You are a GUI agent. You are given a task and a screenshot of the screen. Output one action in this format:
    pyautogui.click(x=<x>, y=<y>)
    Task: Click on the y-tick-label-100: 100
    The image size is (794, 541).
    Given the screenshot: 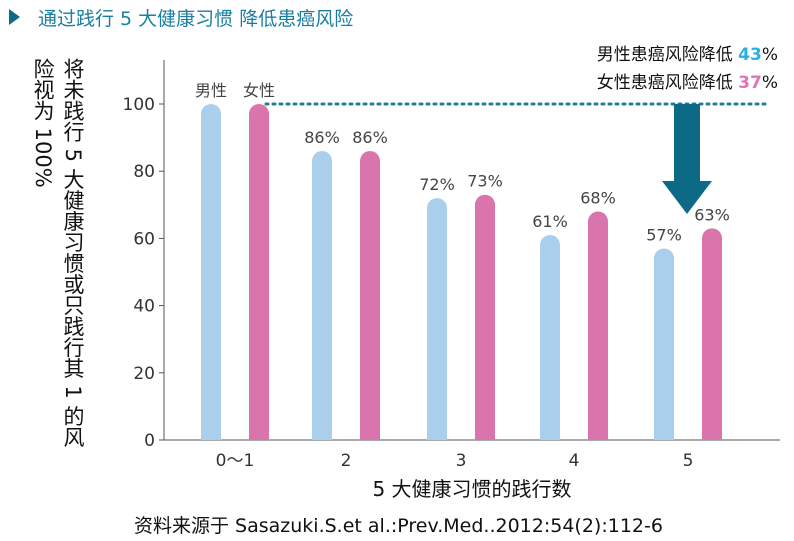 What is the action you would take?
    pyautogui.click(x=139, y=105)
    